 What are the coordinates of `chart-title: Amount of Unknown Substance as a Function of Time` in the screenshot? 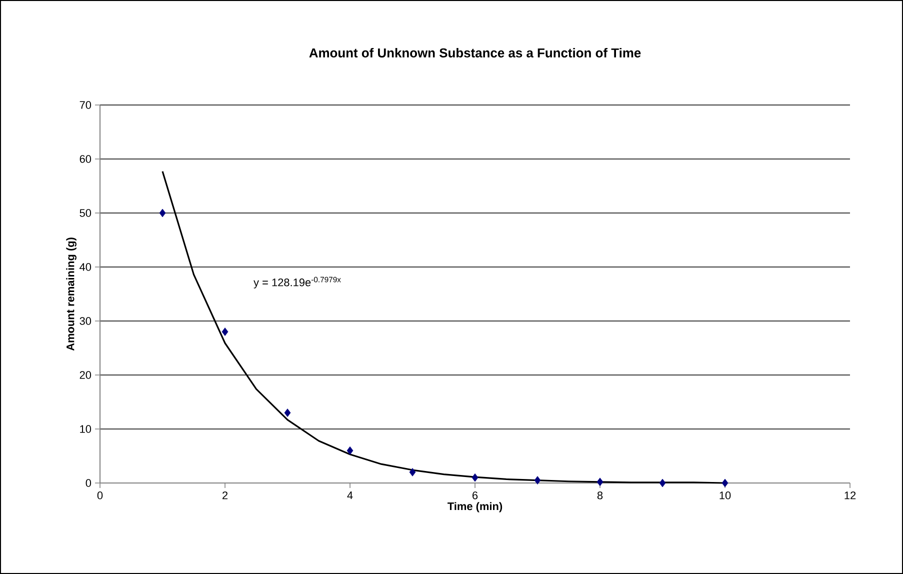 It's located at (475, 53).